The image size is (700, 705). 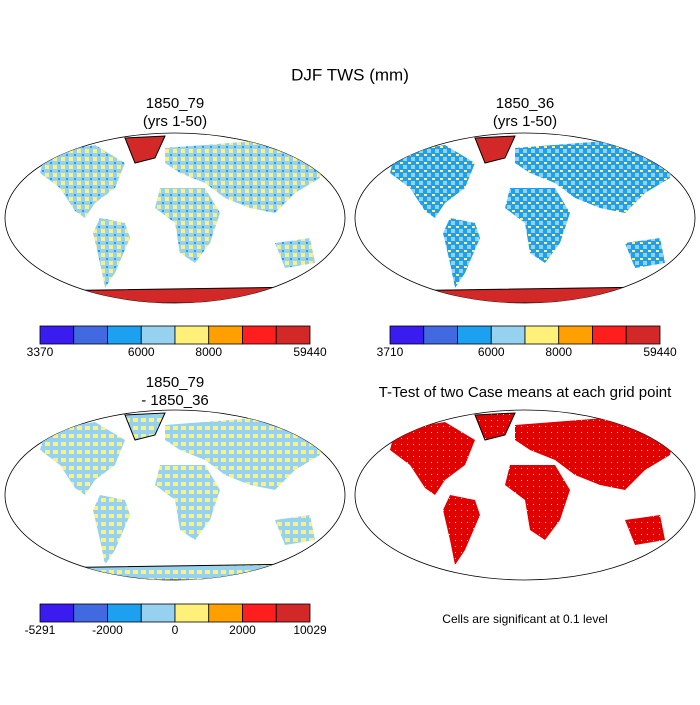 What do you see at coordinates (40, 630) in the screenshot?
I see `colorbar-label: -5291` at bounding box center [40, 630].